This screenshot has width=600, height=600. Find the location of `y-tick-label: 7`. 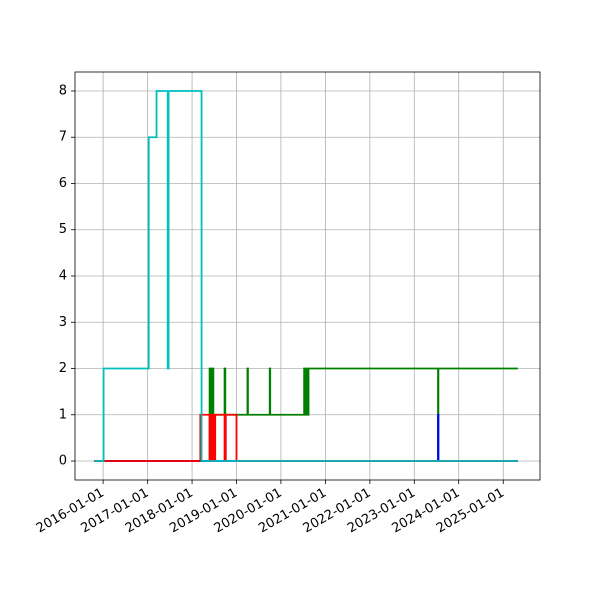

y-tick-label: 7 is located at coordinates (63, 137).